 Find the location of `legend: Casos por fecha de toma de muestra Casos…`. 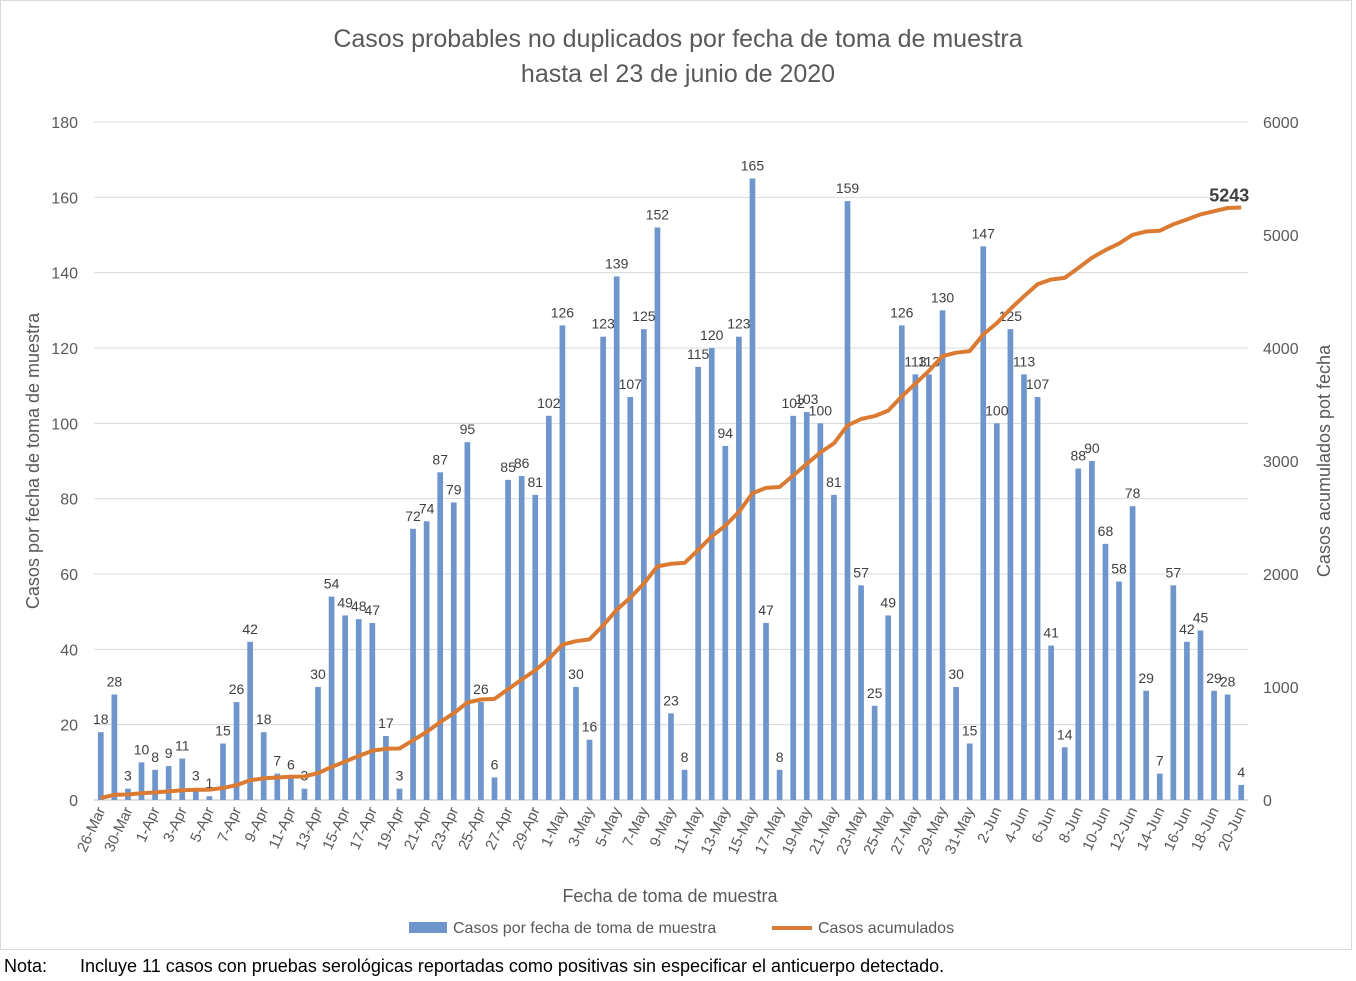

legend: Casos por fecha de toma de muestra Casos… is located at coordinates (681, 928).